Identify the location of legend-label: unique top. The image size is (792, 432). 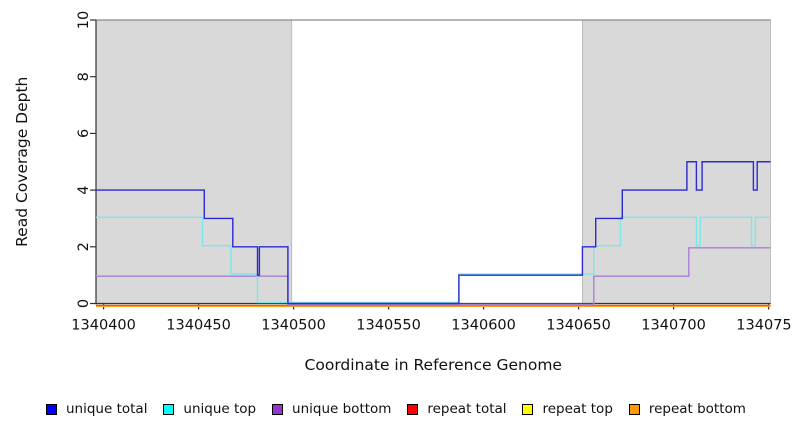
(220, 409).